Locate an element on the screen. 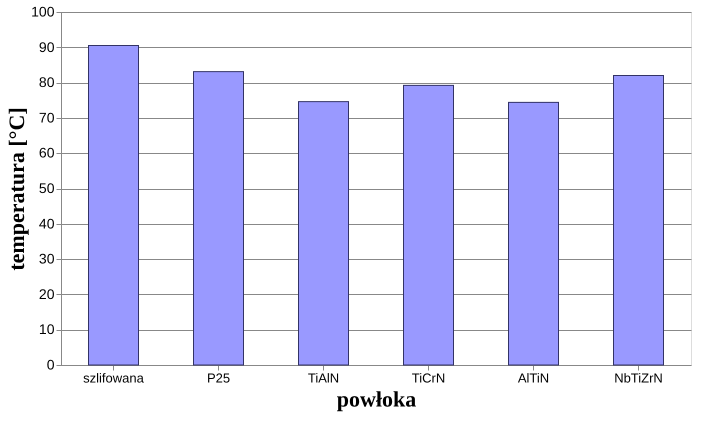 The width and height of the screenshot is (711, 437). x-tick-label: szlifowana is located at coordinates (114, 378).